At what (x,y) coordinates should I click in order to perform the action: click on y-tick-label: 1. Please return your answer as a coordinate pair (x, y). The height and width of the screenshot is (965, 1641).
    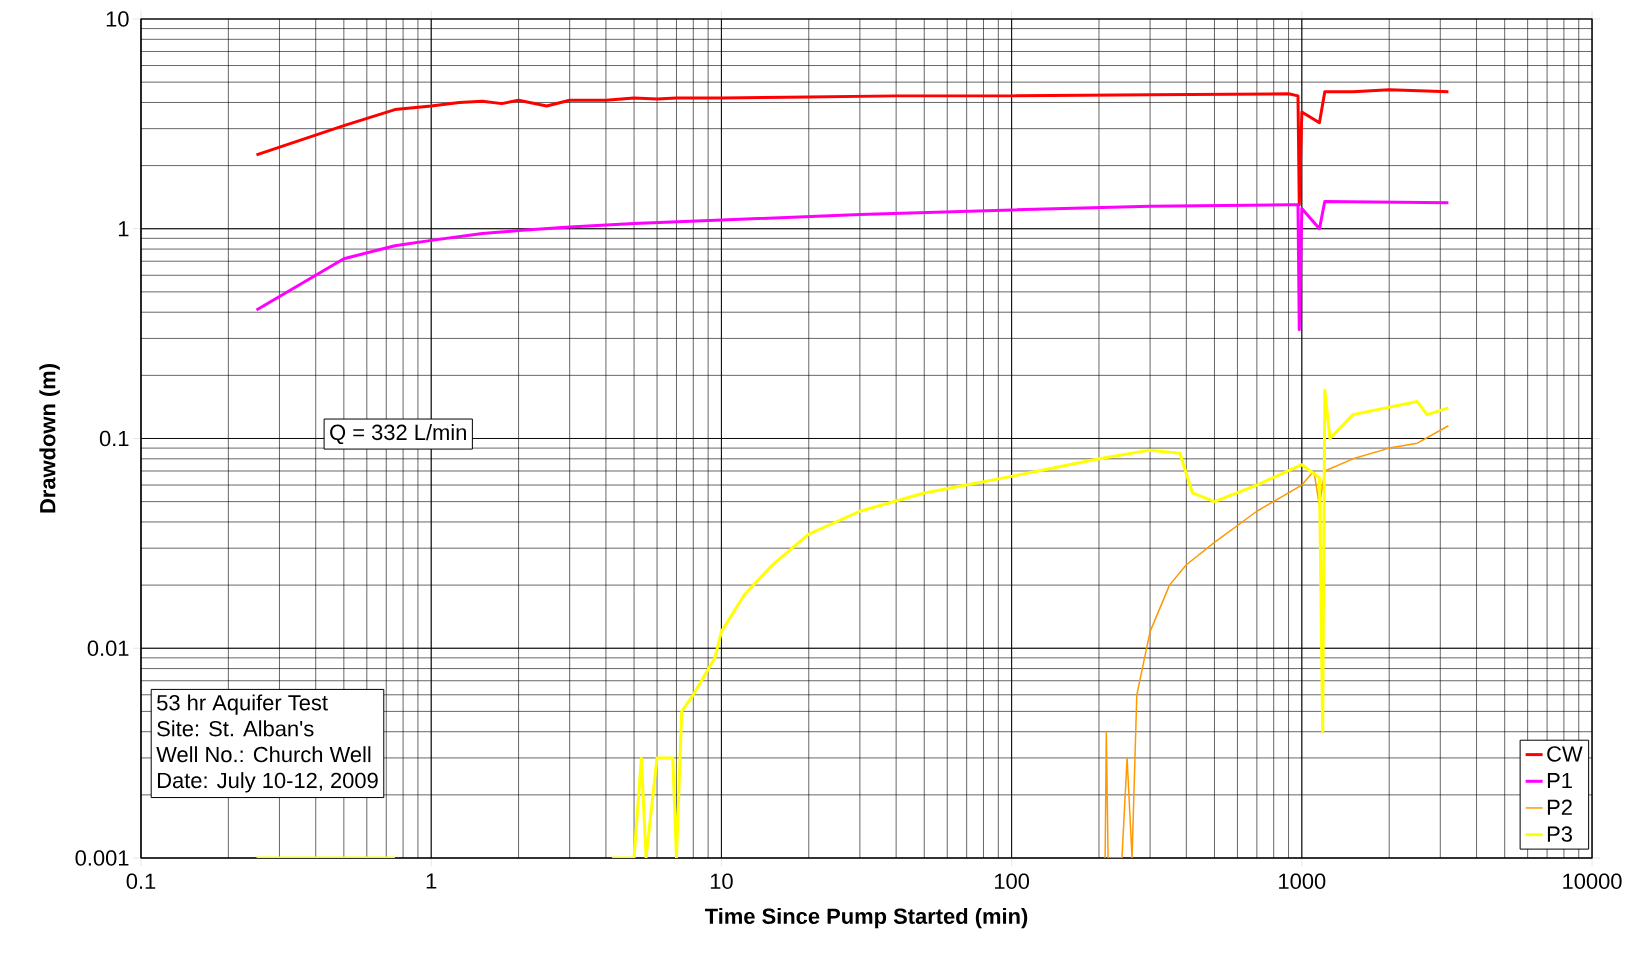
    Looking at the image, I should click on (123, 229).